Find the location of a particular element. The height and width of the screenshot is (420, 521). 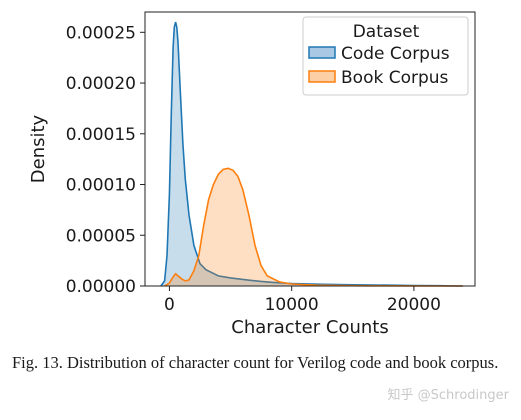

legend-label-book-corpus: Book Corpus is located at coordinates (395, 78).